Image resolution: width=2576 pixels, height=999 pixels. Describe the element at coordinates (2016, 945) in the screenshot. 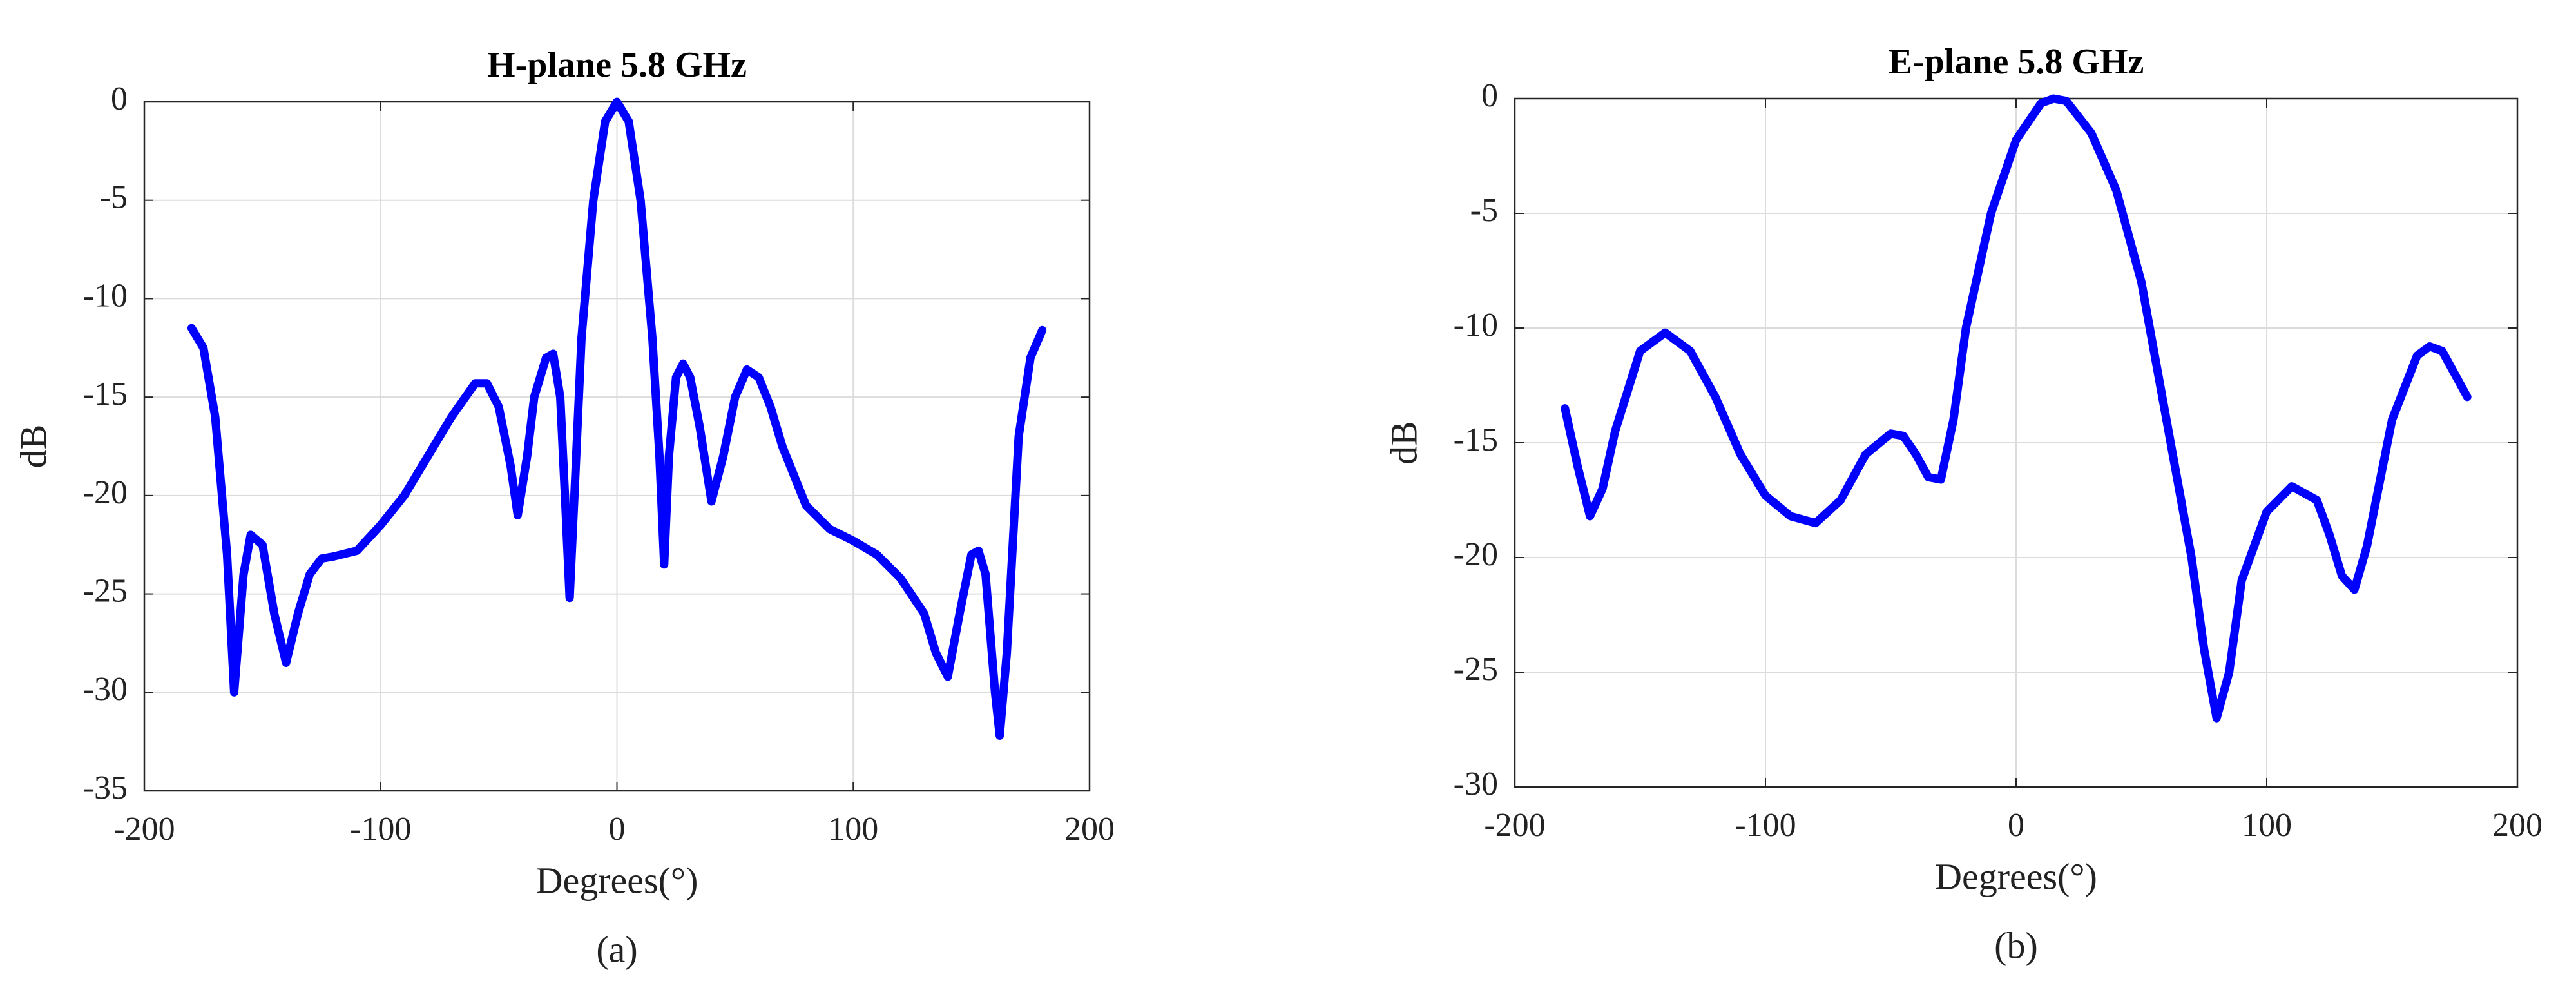

I see `caption: (b)` at that location.